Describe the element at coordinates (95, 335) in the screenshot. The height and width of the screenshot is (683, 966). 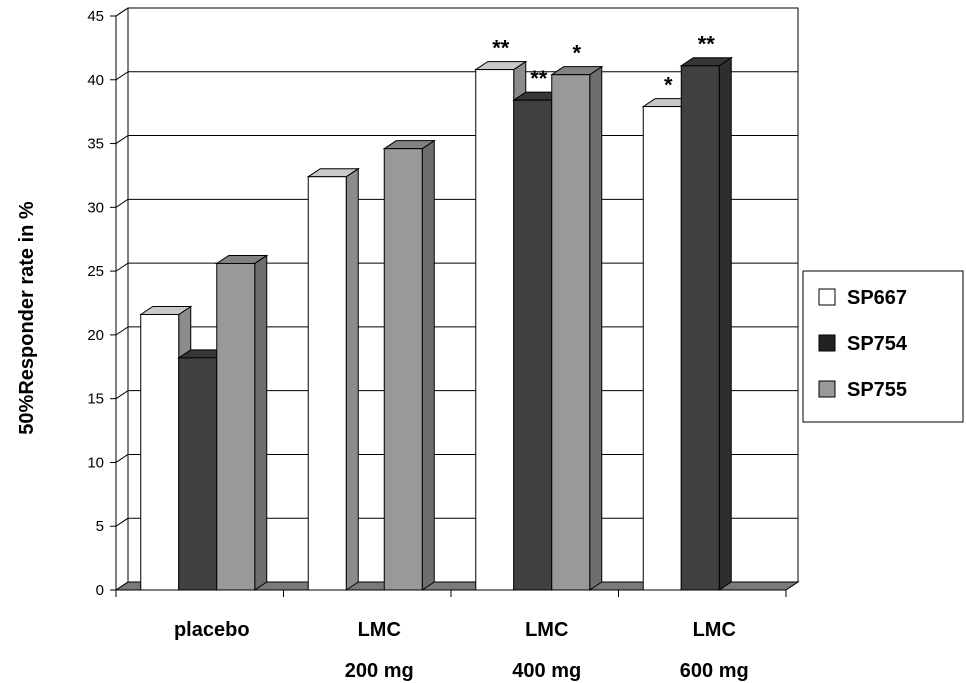
I see `y-tick-label: 20` at that location.